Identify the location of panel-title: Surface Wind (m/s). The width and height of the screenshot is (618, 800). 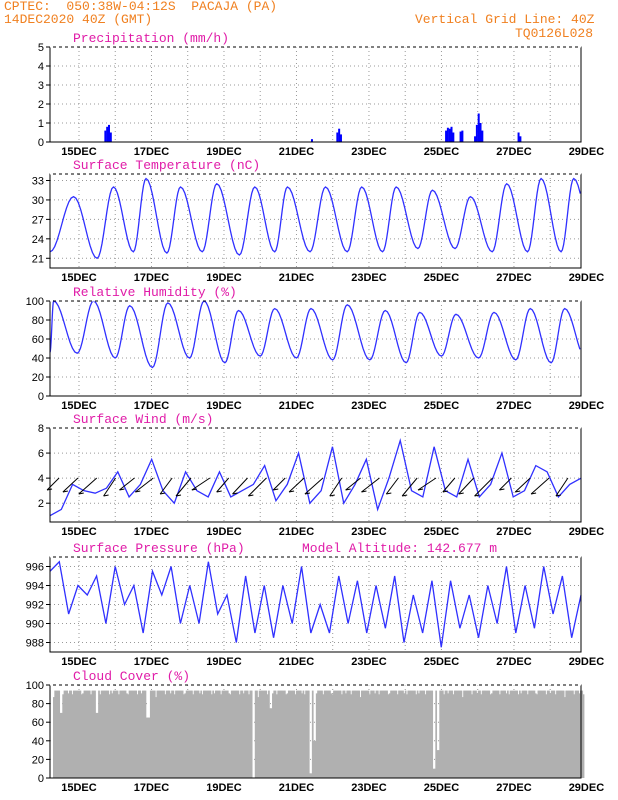
(143, 419).